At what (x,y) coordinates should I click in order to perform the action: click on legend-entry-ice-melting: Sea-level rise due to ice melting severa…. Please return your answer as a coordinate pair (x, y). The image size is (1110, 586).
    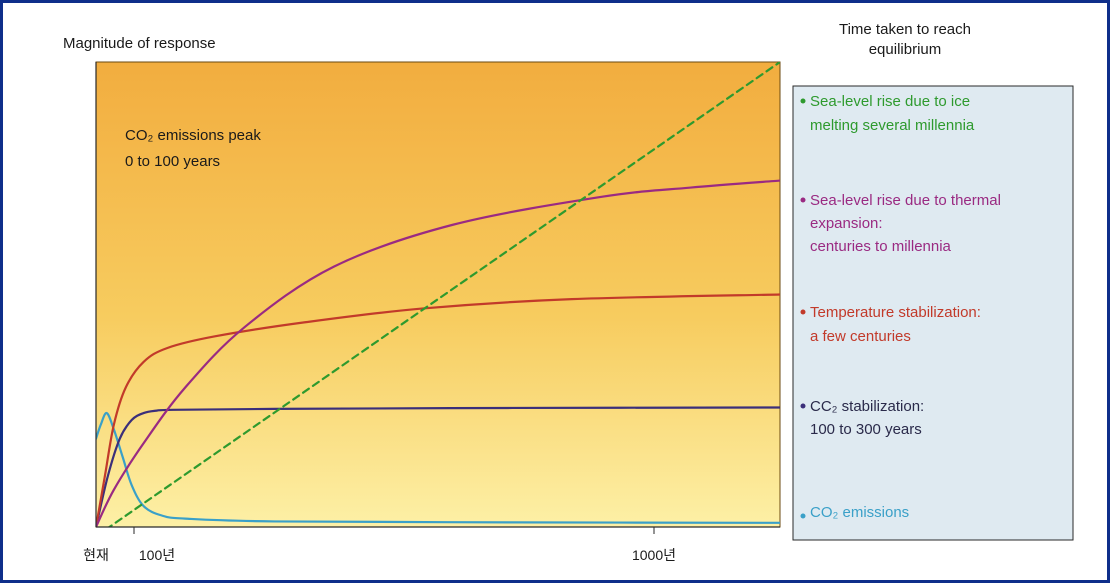
    Looking at the image, I should click on (887, 113).